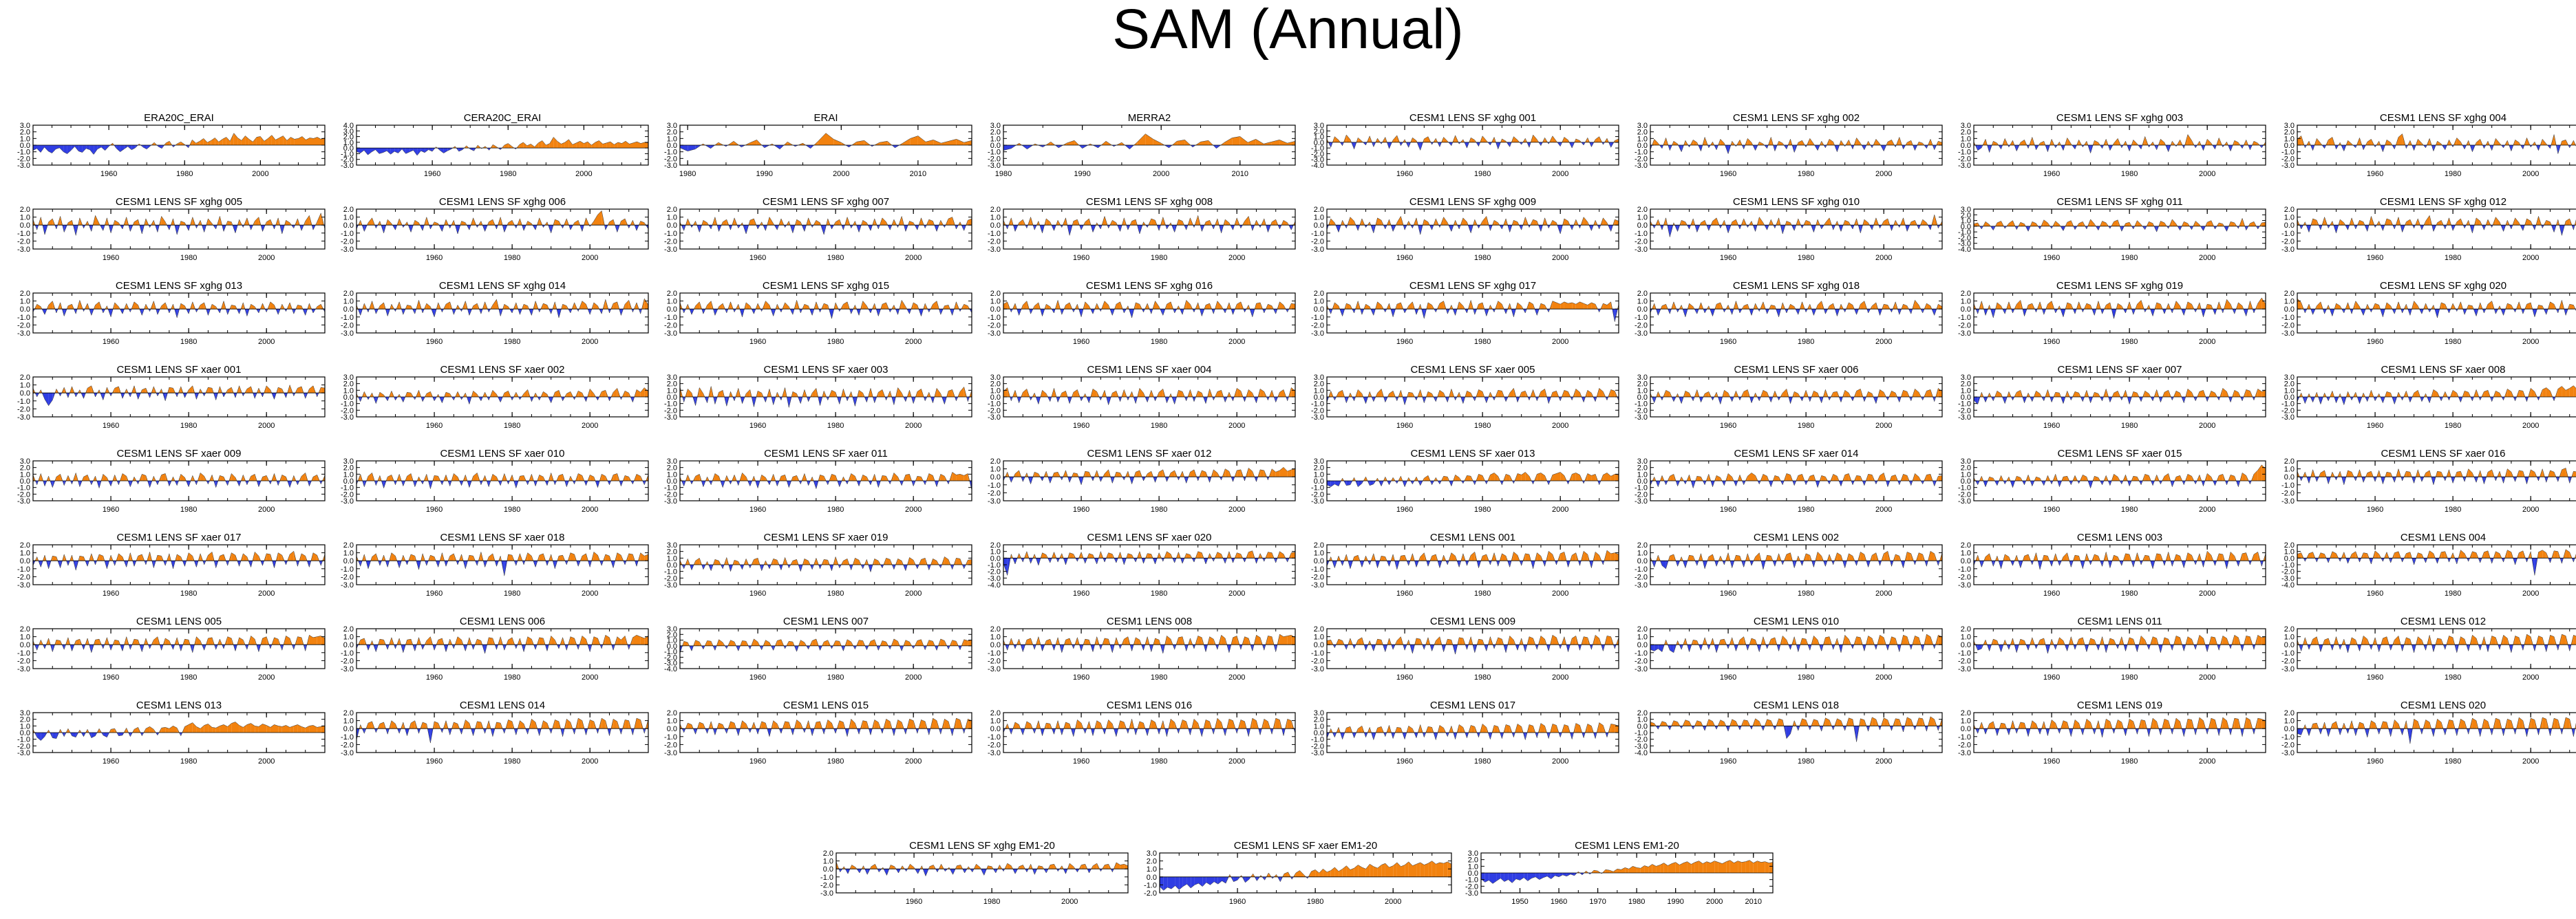 The height and width of the screenshot is (919, 2576). What do you see at coordinates (179, 286) in the screenshot?
I see `panel-title: CESM1 LENS SF xghg 013` at bounding box center [179, 286].